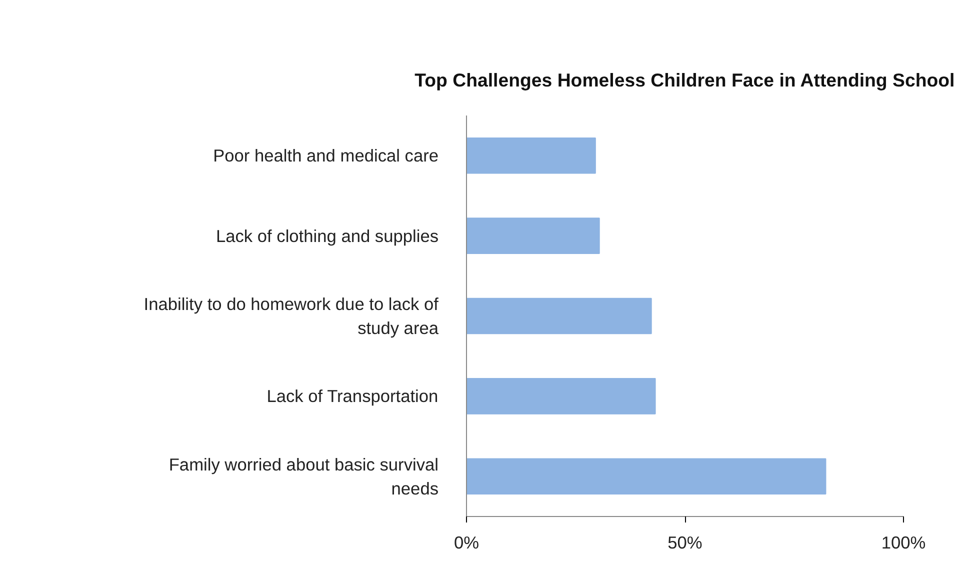 This screenshot has width=959, height=576. I want to click on x-tick-label: 0%, so click(467, 542).